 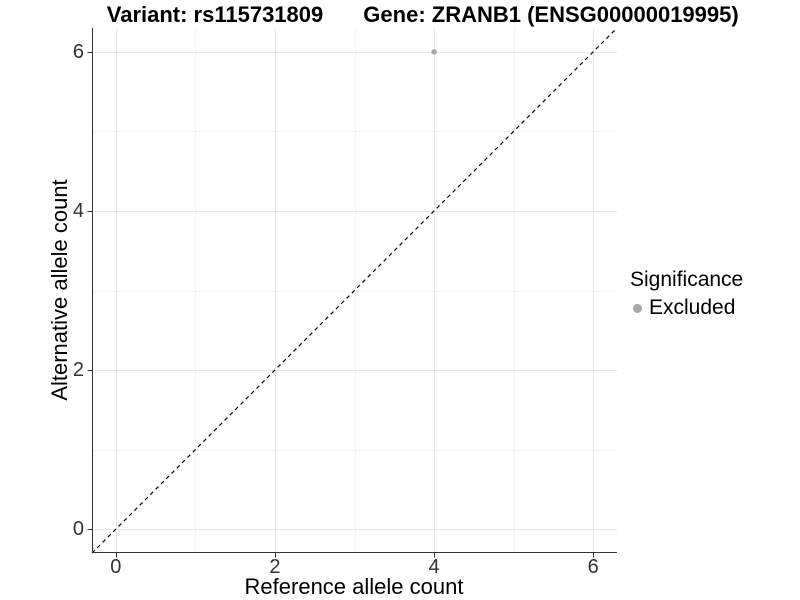 What do you see at coordinates (354, 586) in the screenshot?
I see `x-axis-title: Reference allele count` at bounding box center [354, 586].